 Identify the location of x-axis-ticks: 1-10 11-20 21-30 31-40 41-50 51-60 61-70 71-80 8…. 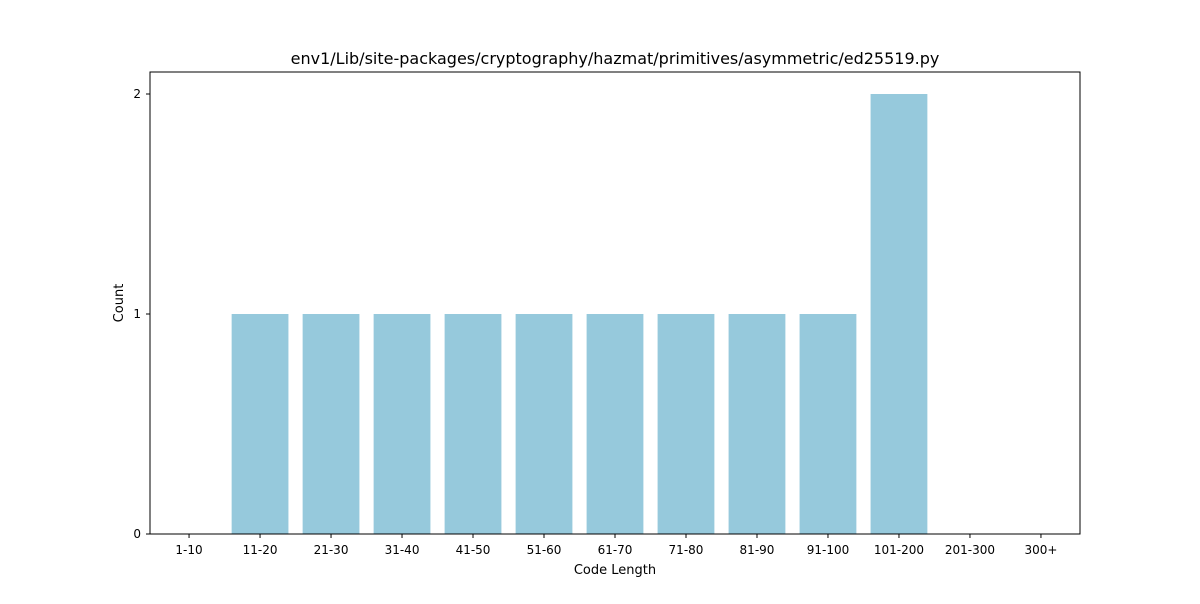
(616, 545).